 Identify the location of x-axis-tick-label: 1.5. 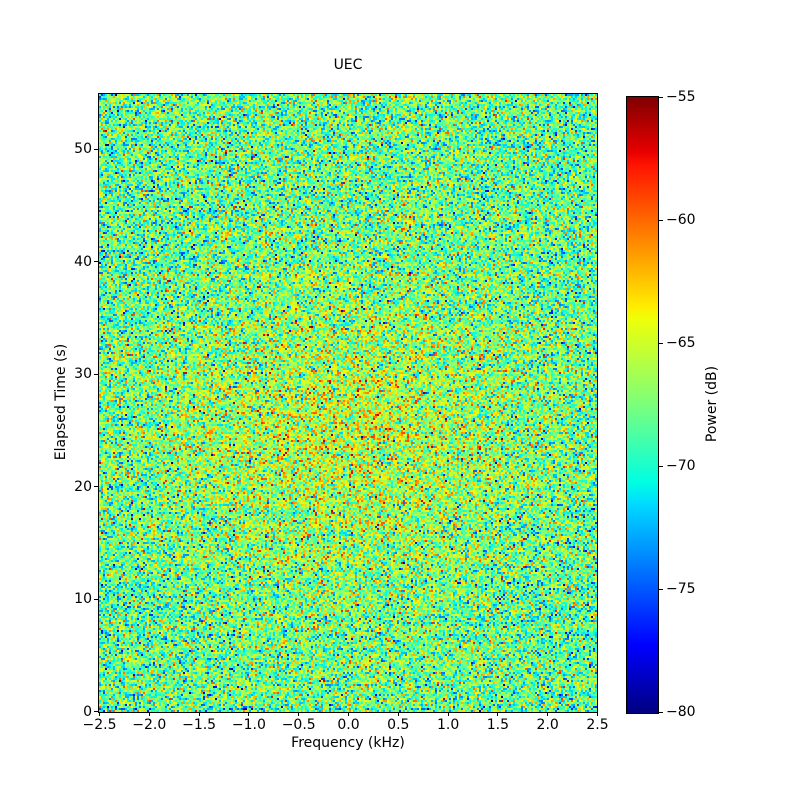
(498, 725).